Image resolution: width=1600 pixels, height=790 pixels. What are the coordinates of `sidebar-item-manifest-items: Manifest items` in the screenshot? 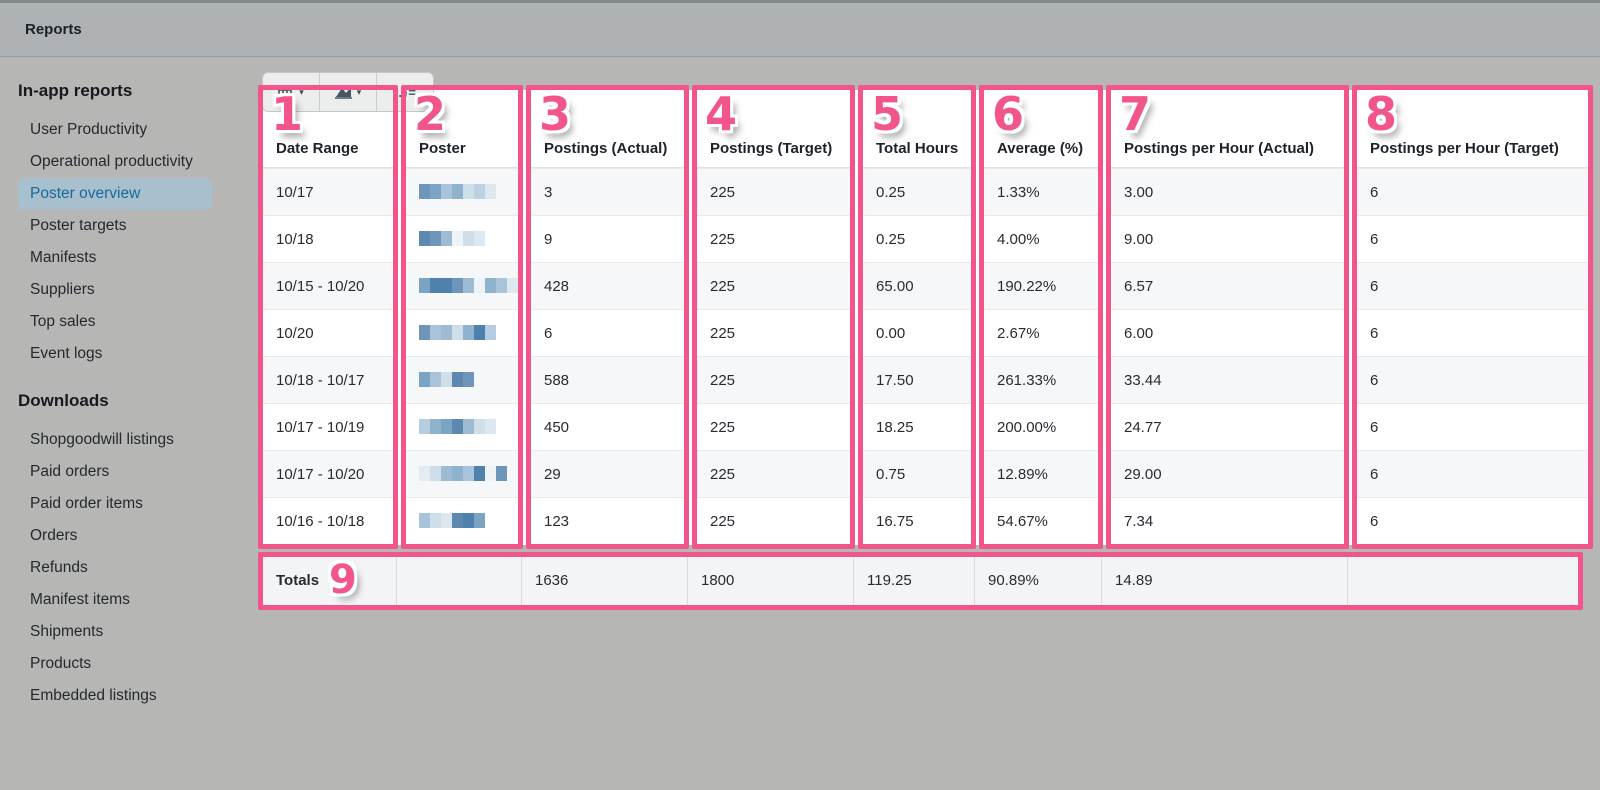 It's located at (80, 599).